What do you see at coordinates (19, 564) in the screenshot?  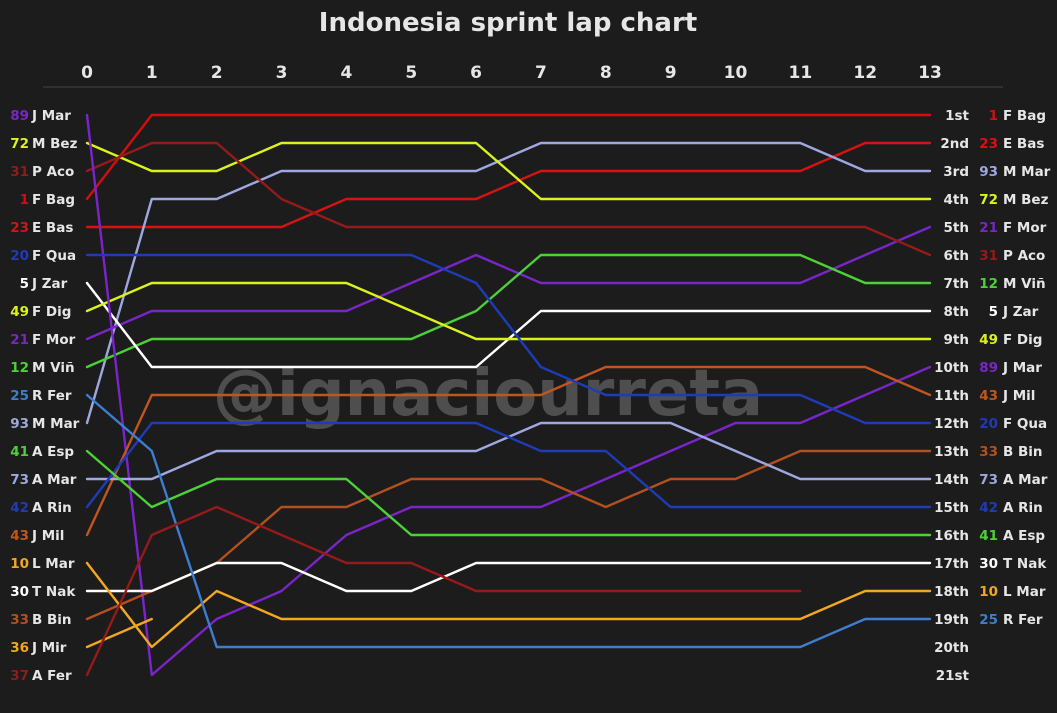 I see `start-label-number: 10` at bounding box center [19, 564].